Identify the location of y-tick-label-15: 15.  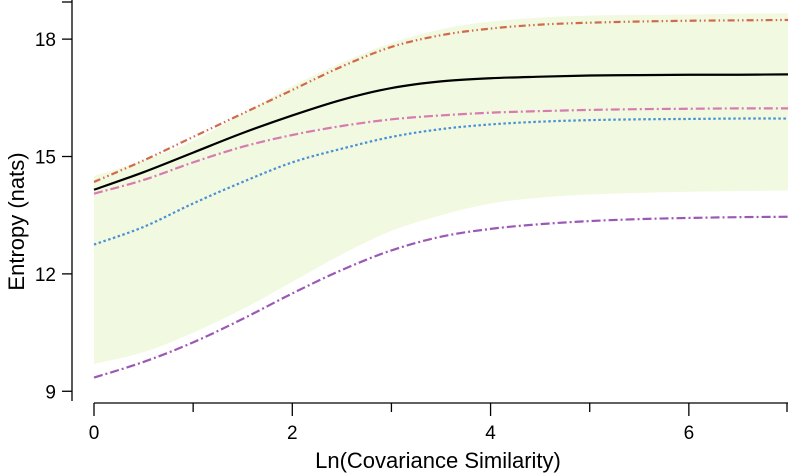
(45, 158).